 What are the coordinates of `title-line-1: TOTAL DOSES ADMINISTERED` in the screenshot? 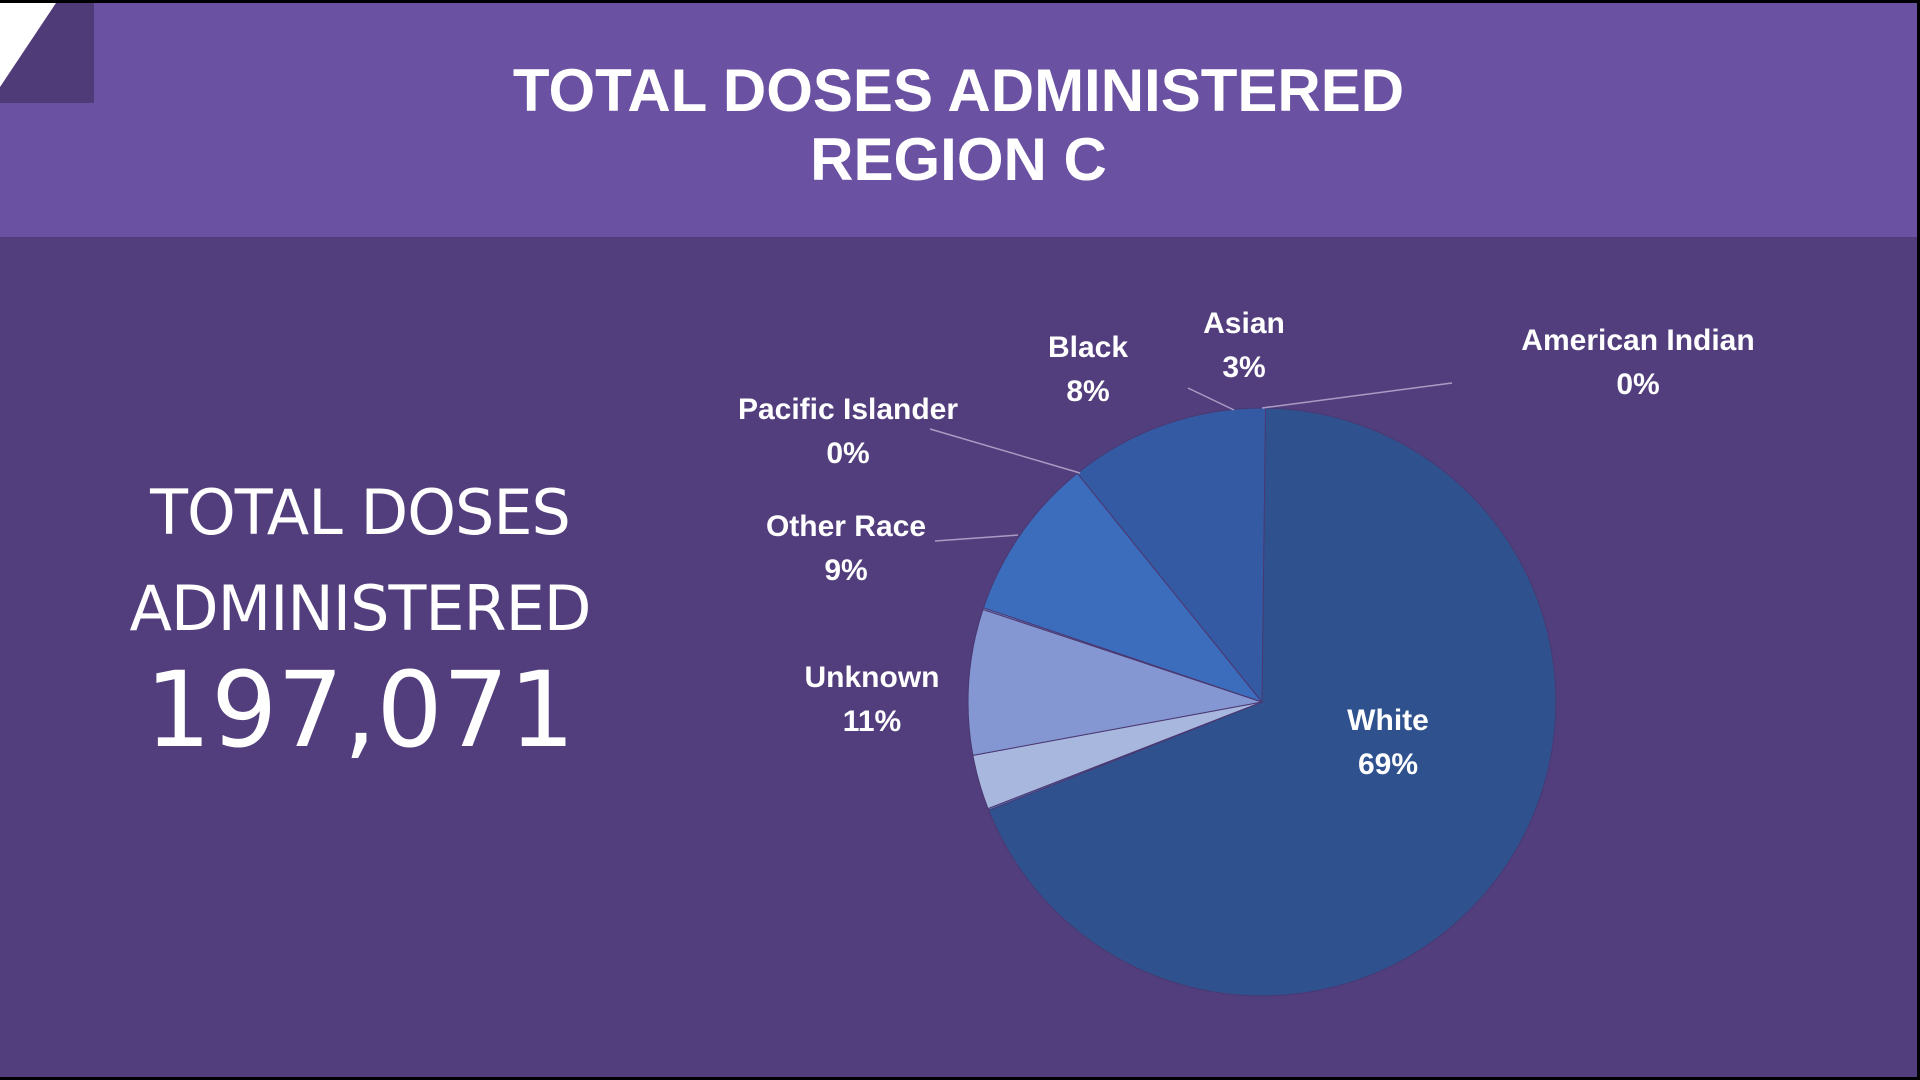 It's located at (958, 90).